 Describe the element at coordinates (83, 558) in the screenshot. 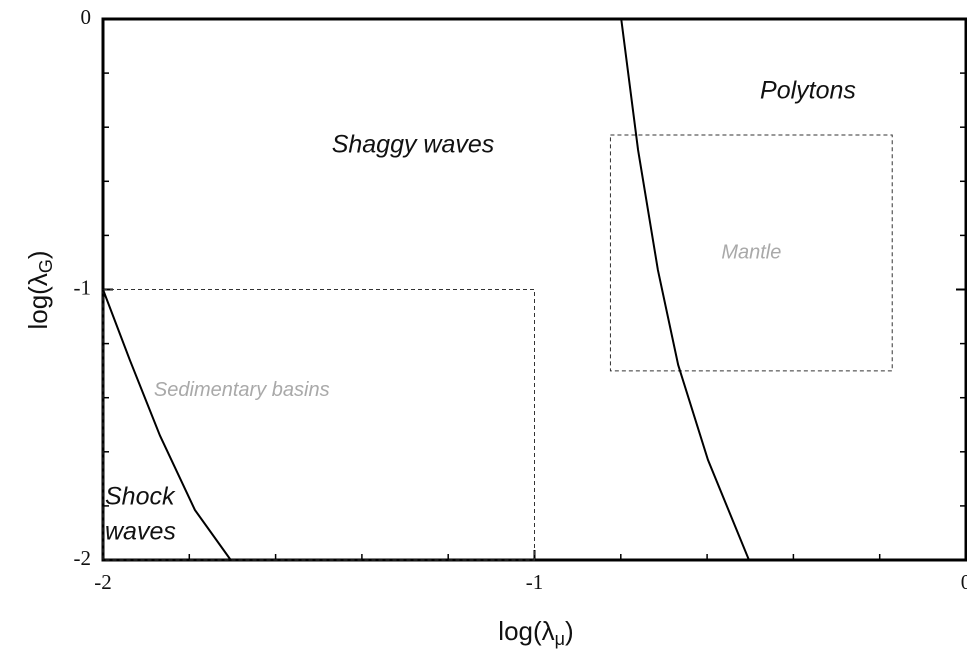

I see `y-tick-label: -2` at that location.